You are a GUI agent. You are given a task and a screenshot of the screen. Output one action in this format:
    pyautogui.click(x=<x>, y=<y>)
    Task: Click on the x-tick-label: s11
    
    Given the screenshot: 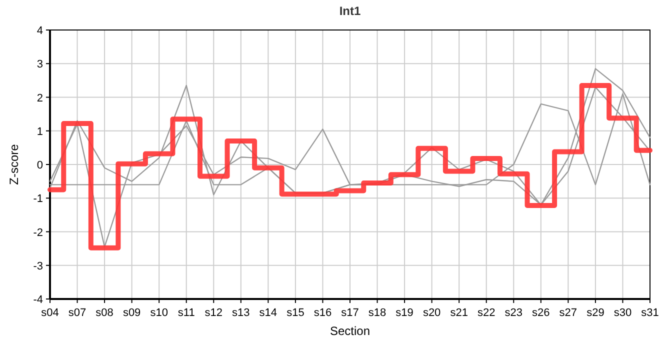 What is the action you would take?
    pyautogui.click(x=186, y=313)
    